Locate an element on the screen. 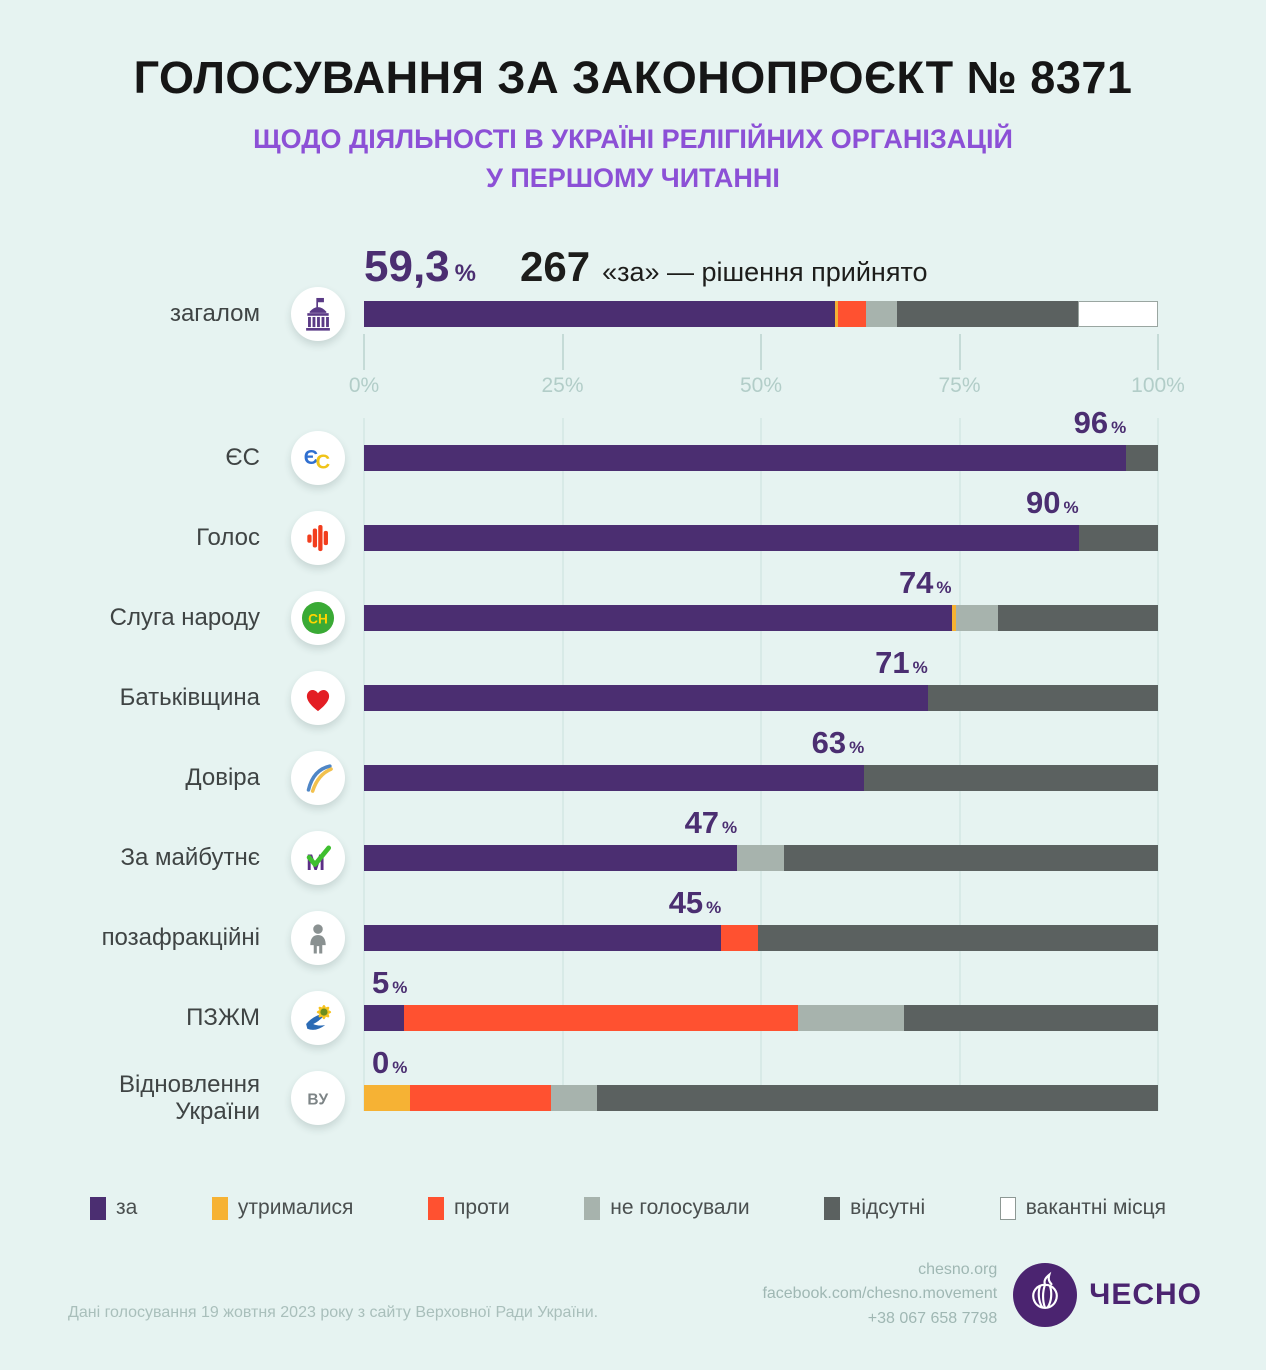 The width and height of the screenshot is (1266, 1370). row-bar-cell: 71% is located at coordinates (761, 679).